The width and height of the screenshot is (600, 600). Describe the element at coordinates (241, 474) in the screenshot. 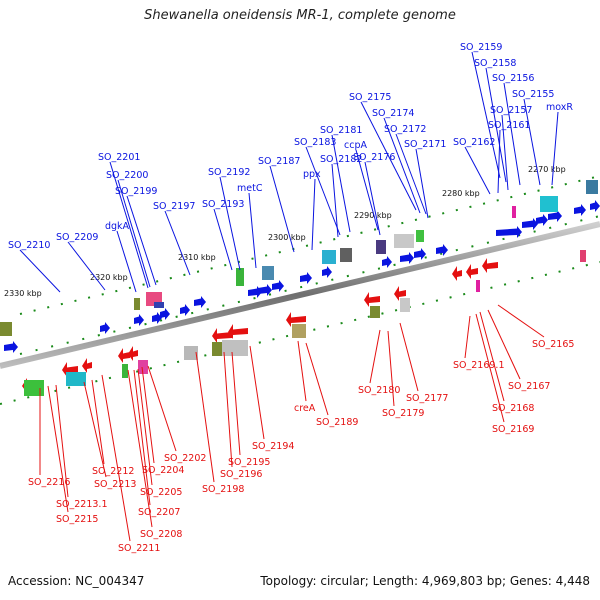

I see `gene-label-so-2196: SO_2196` at that location.